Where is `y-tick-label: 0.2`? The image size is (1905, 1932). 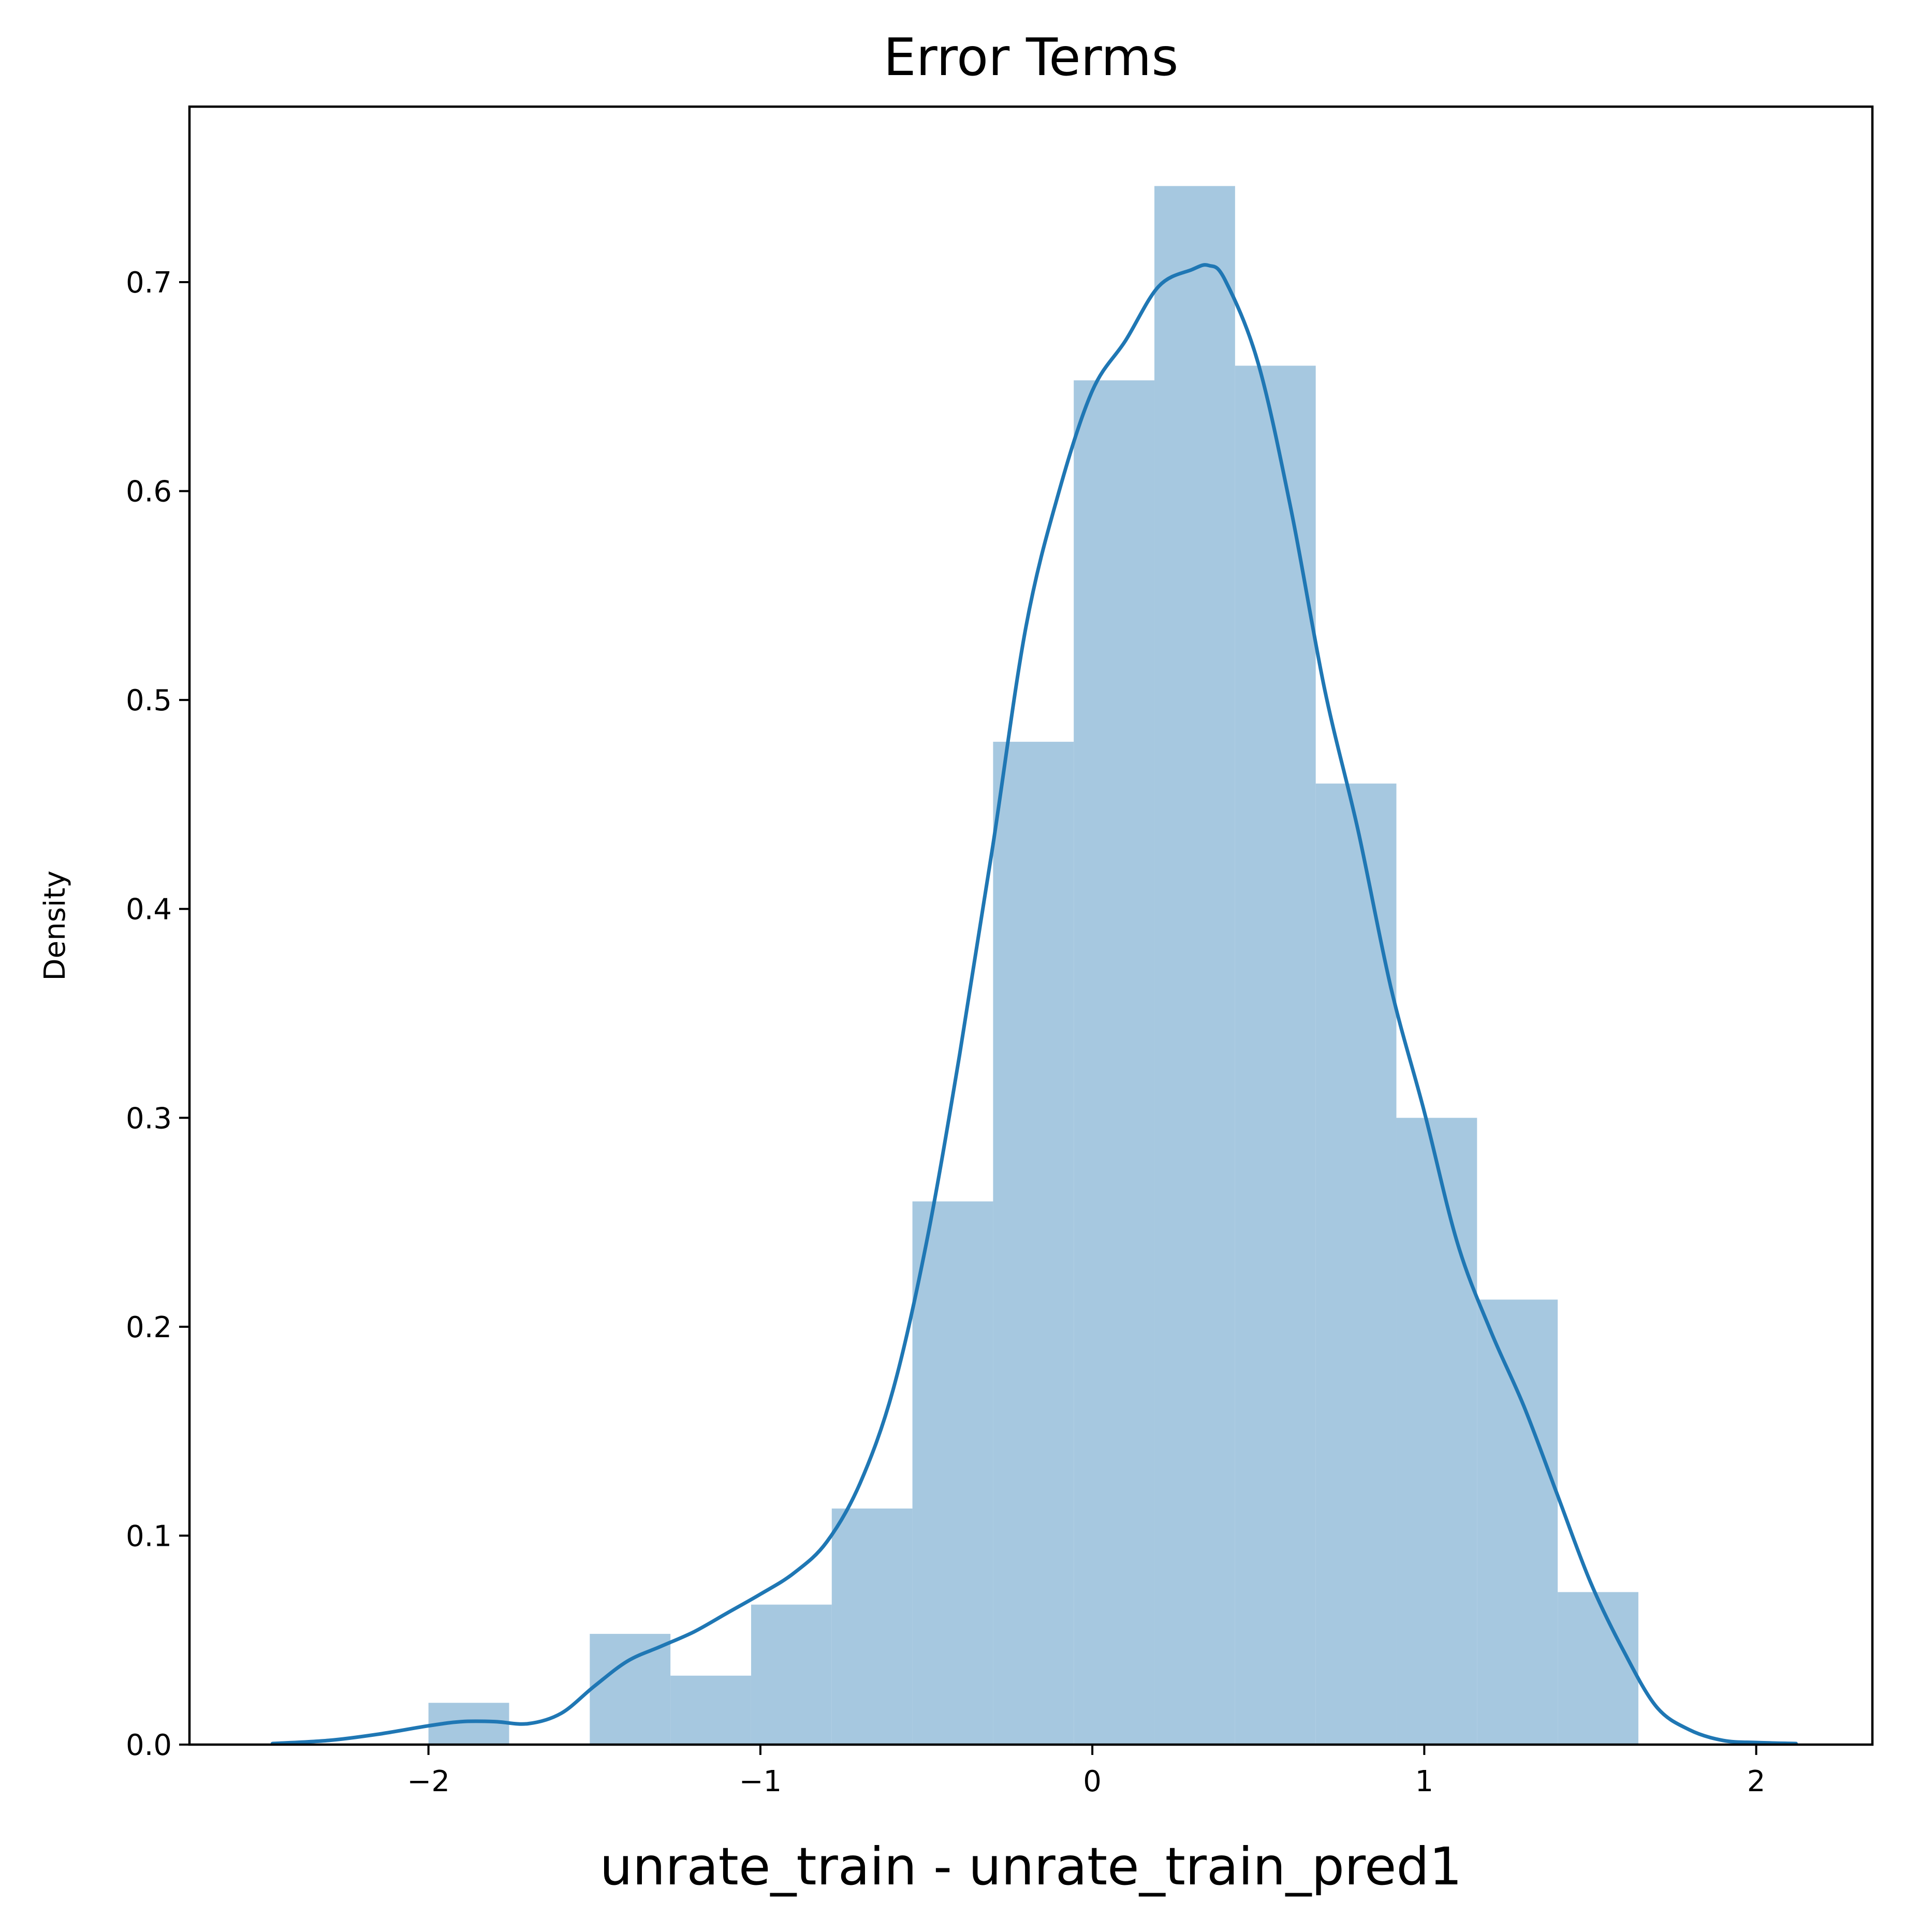 y-tick-label: 0.2 is located at coordinates (149, 1327).